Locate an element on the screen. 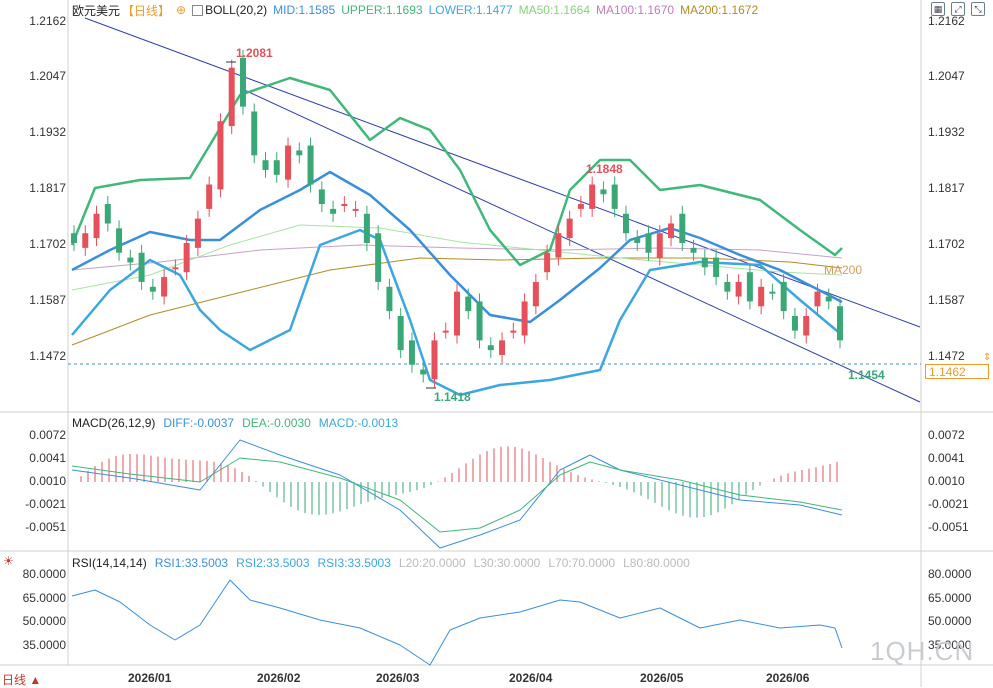 The image size is (993, 688). boll-lower: LOWER:1.1477 is located at coordinates (470, 10).